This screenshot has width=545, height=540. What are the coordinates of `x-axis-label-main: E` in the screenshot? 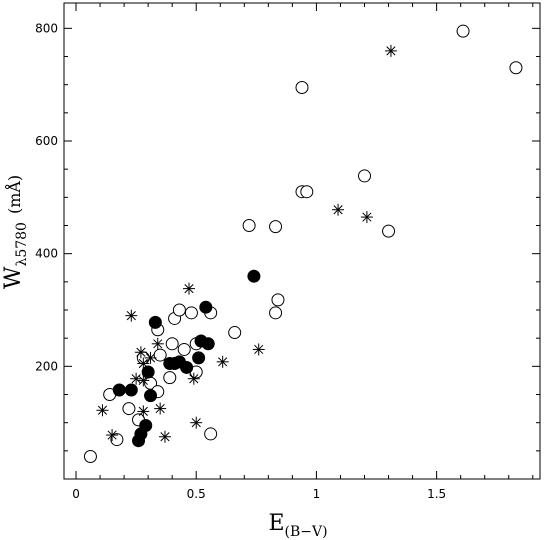 It's located at (276, 523).